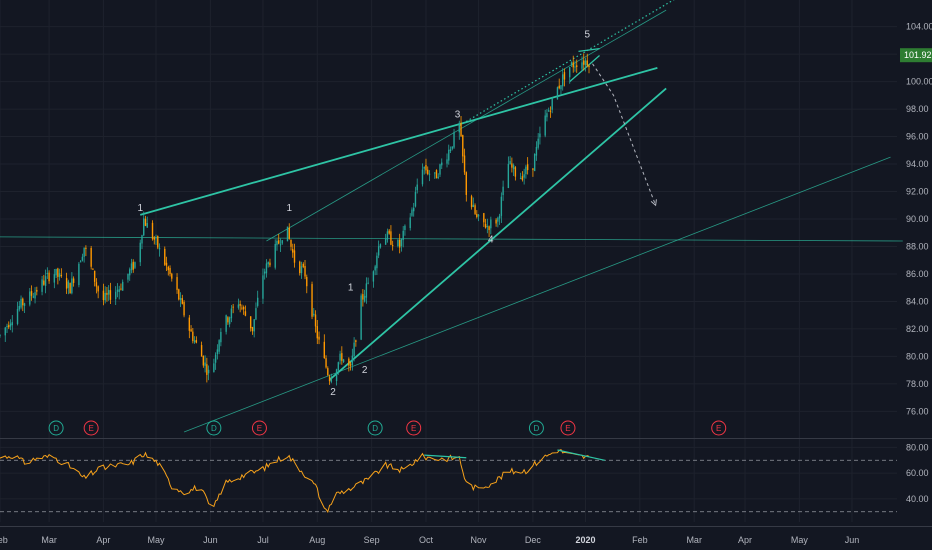 The image size is (932, 550). Describe the element at coordinates (4, 540) in the screenshot. I see `time-tick-label: Feb` at that location.